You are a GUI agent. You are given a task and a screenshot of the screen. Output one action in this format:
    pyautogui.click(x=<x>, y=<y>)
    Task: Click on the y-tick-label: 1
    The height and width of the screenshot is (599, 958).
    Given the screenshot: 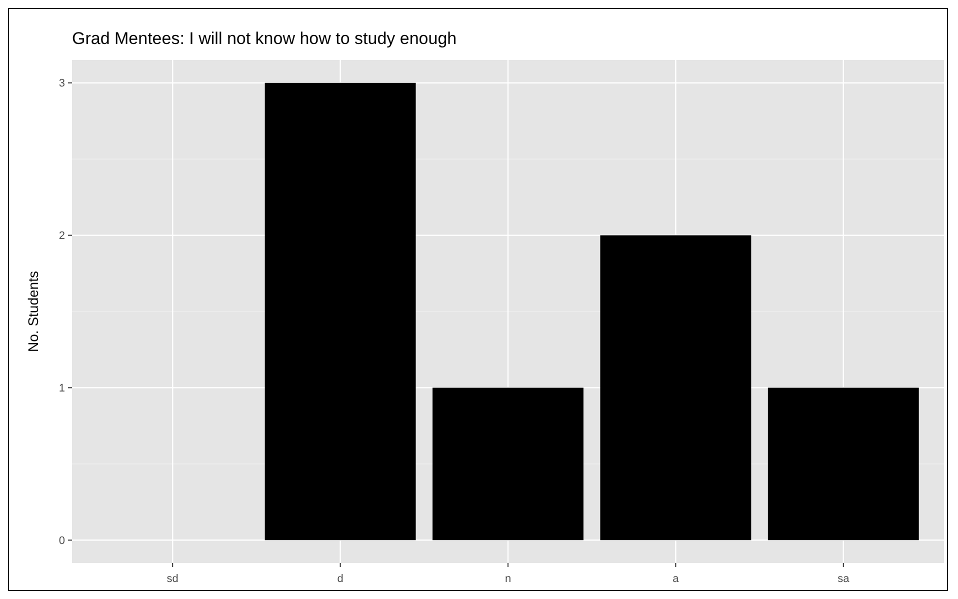 What is the action you would take?
    pyautogui.click(x=61, y=388)
    